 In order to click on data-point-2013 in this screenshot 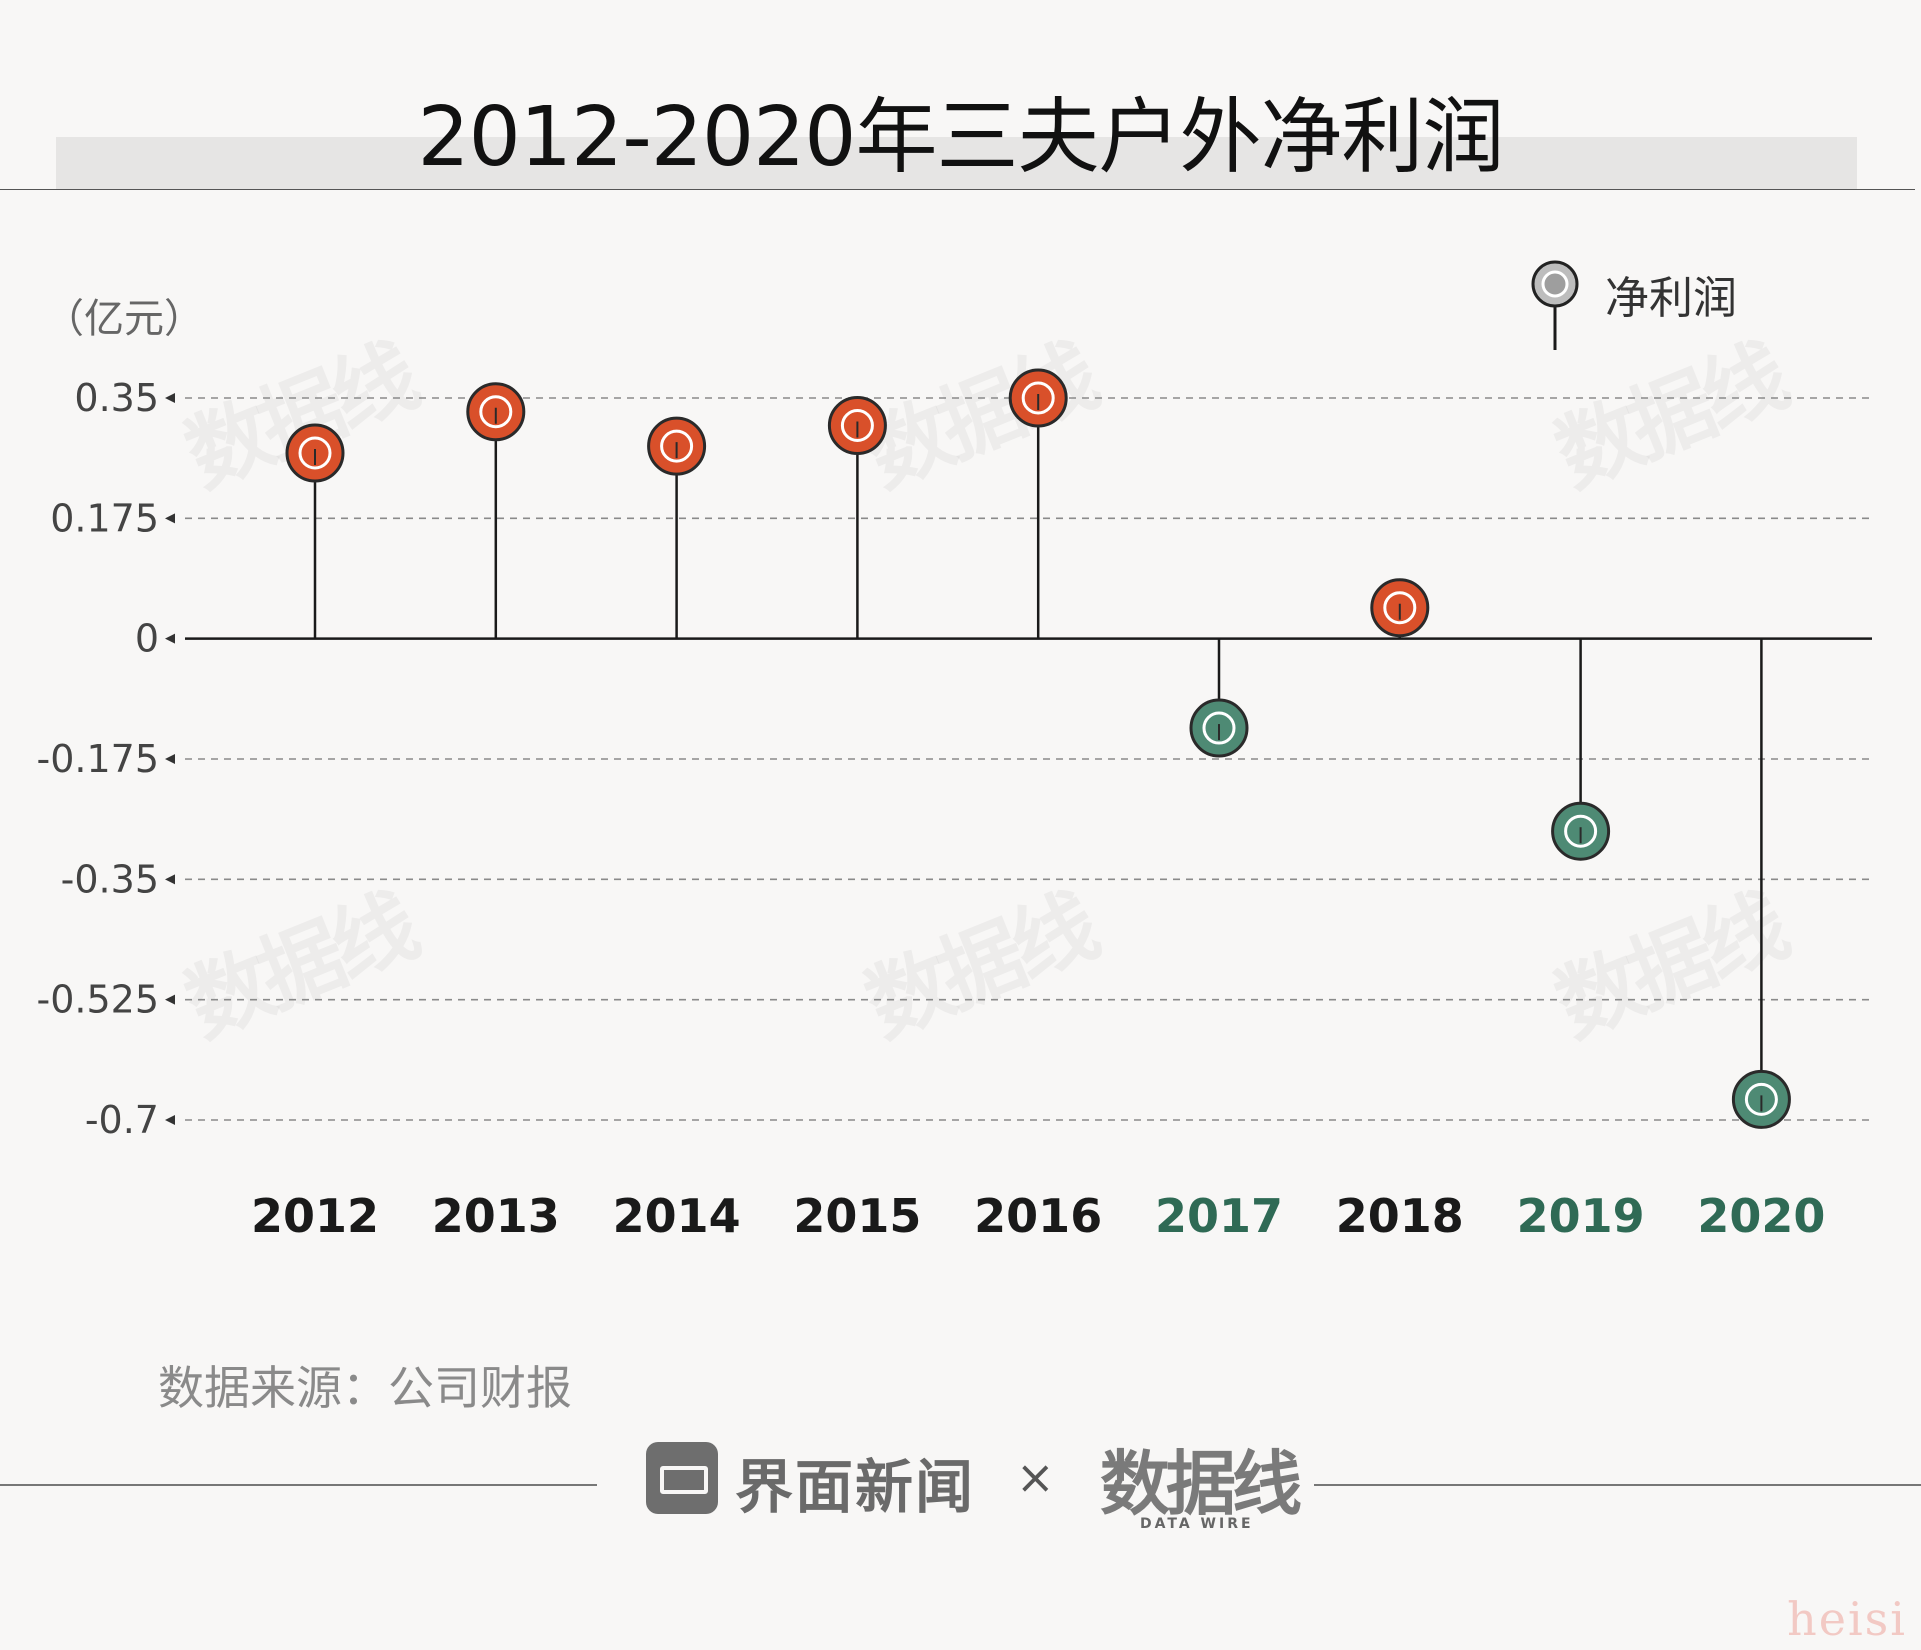, I will do `click(496, 412)`.